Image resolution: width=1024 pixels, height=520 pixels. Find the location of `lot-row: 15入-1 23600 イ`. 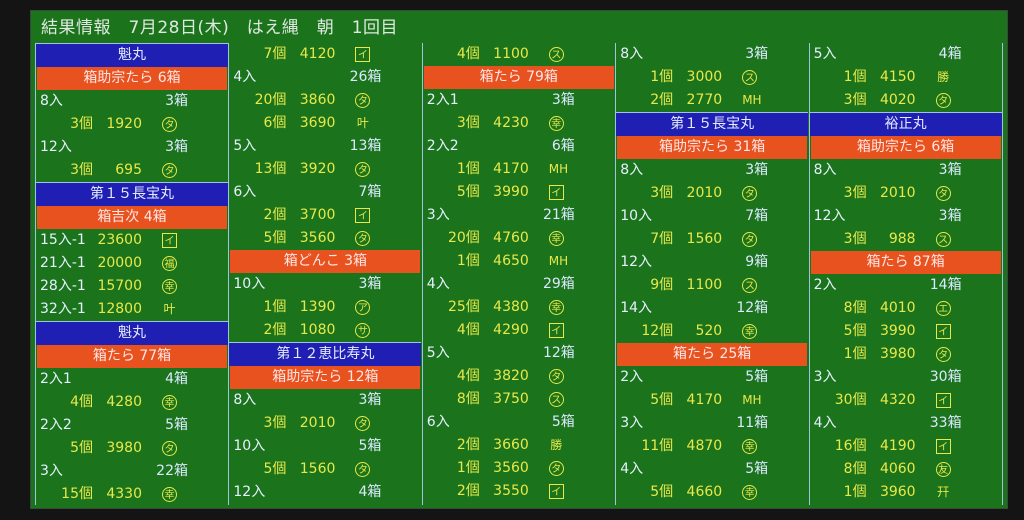

lot-row: 15入-1 23600 イ is located at coordinates (132, 240).